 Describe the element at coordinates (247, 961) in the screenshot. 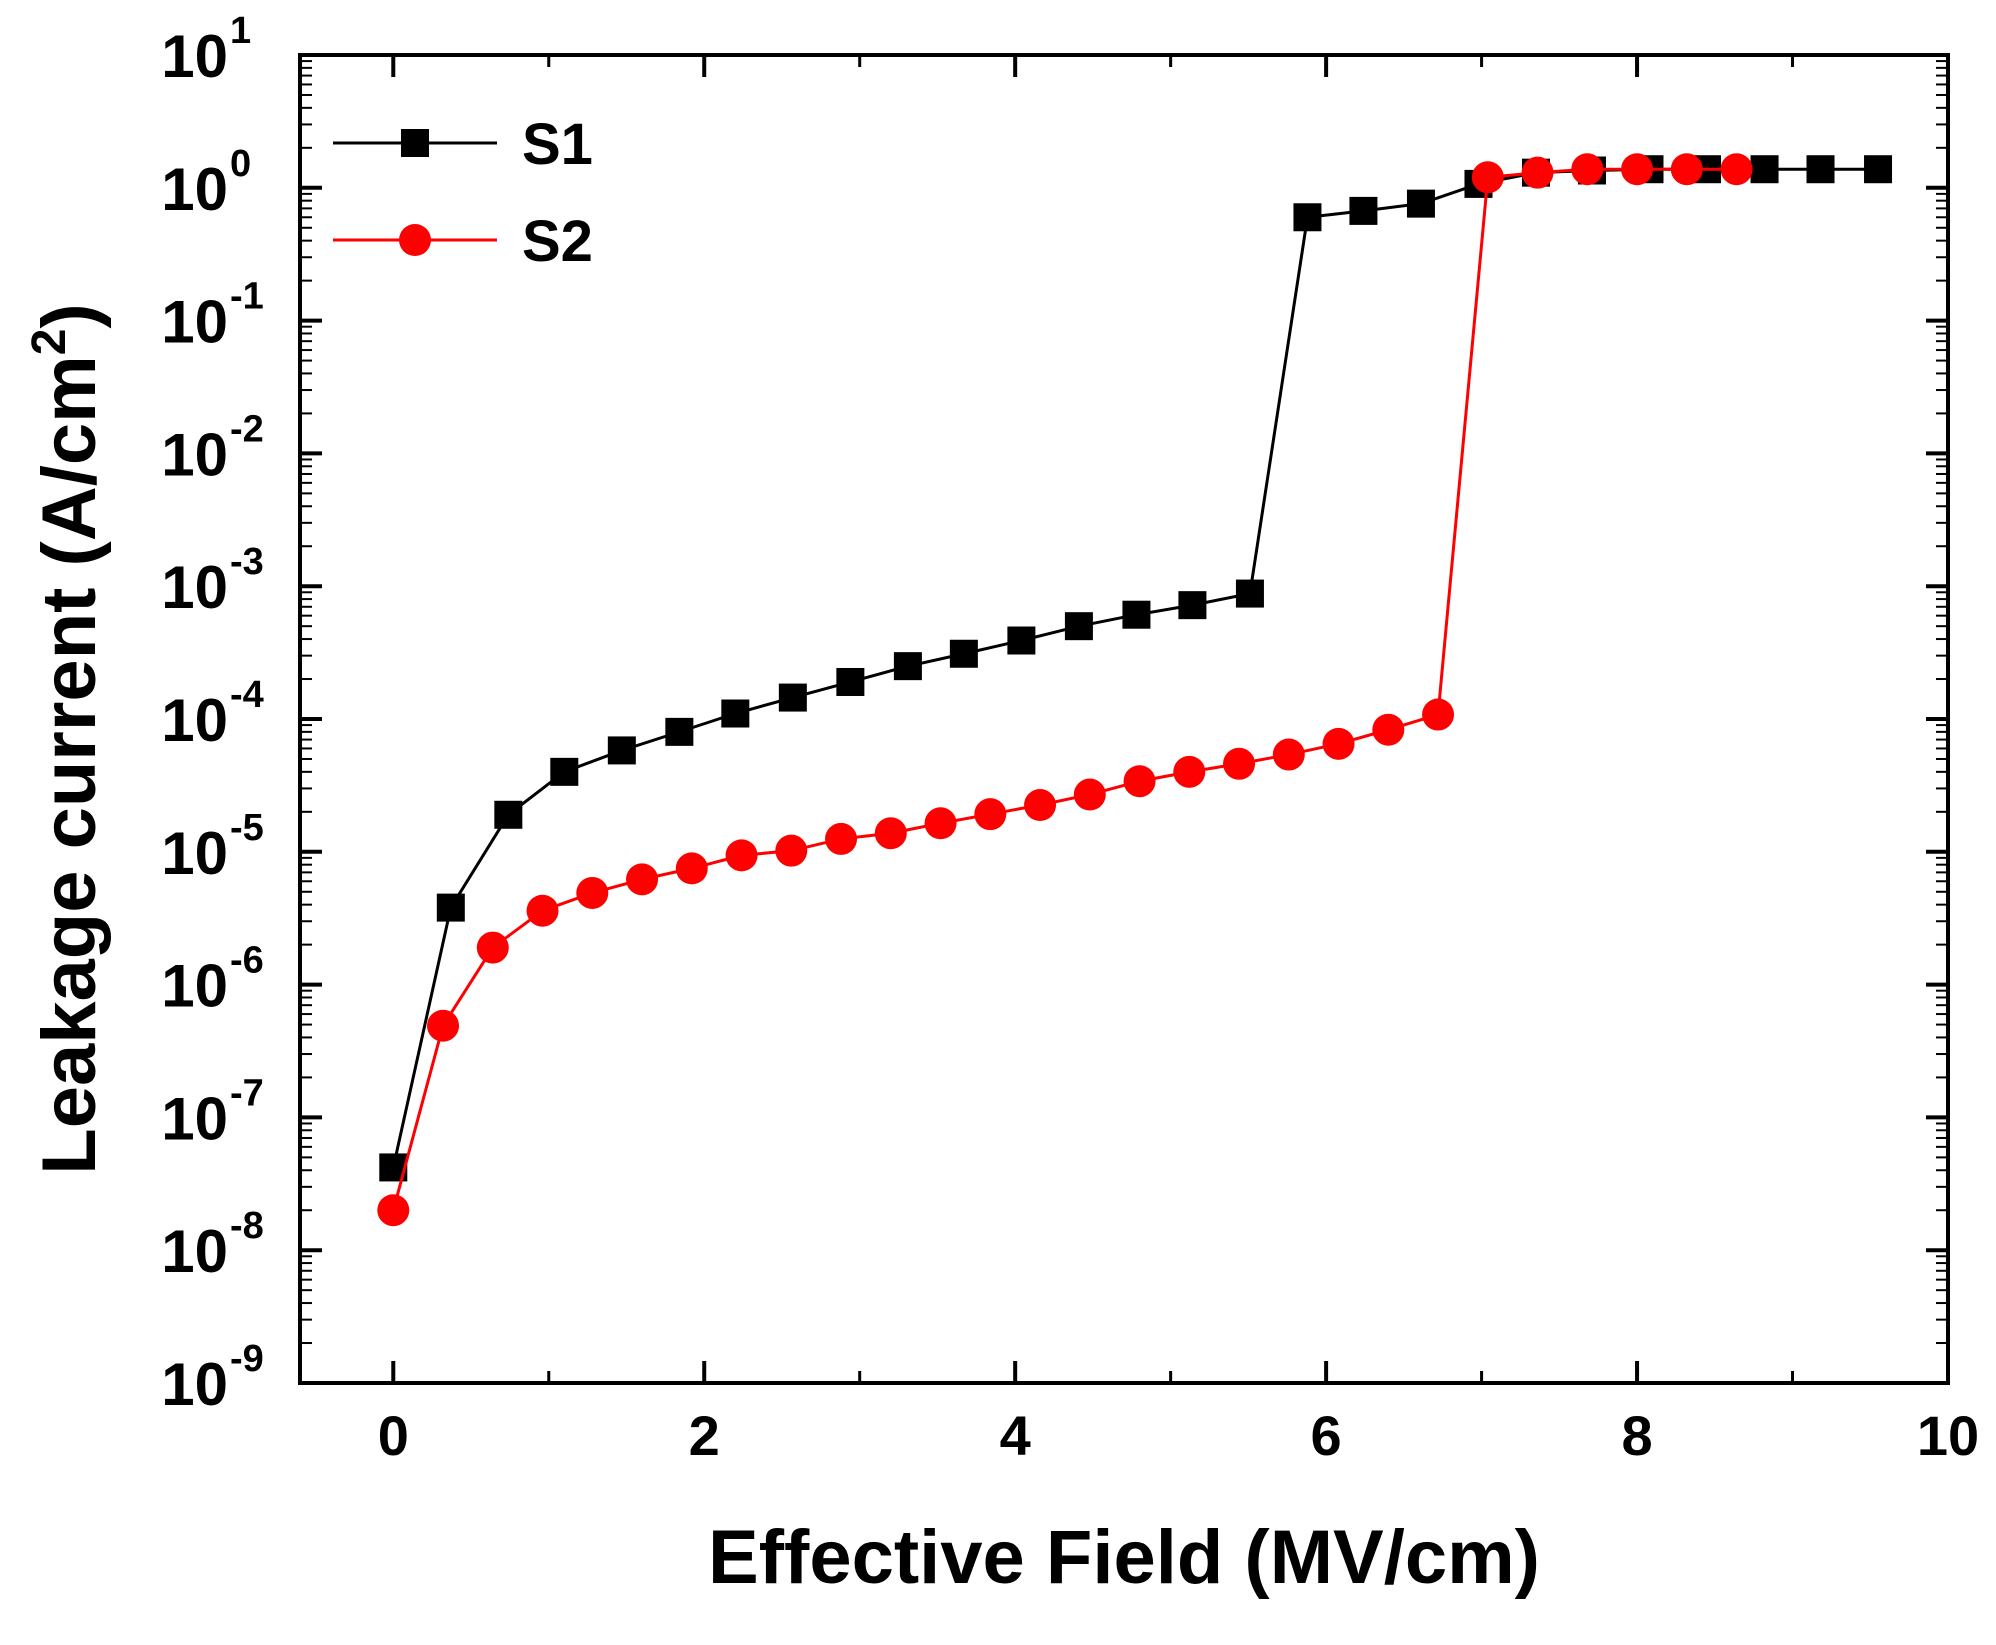

I see `y-tick-label-exponent: -6` at that location.